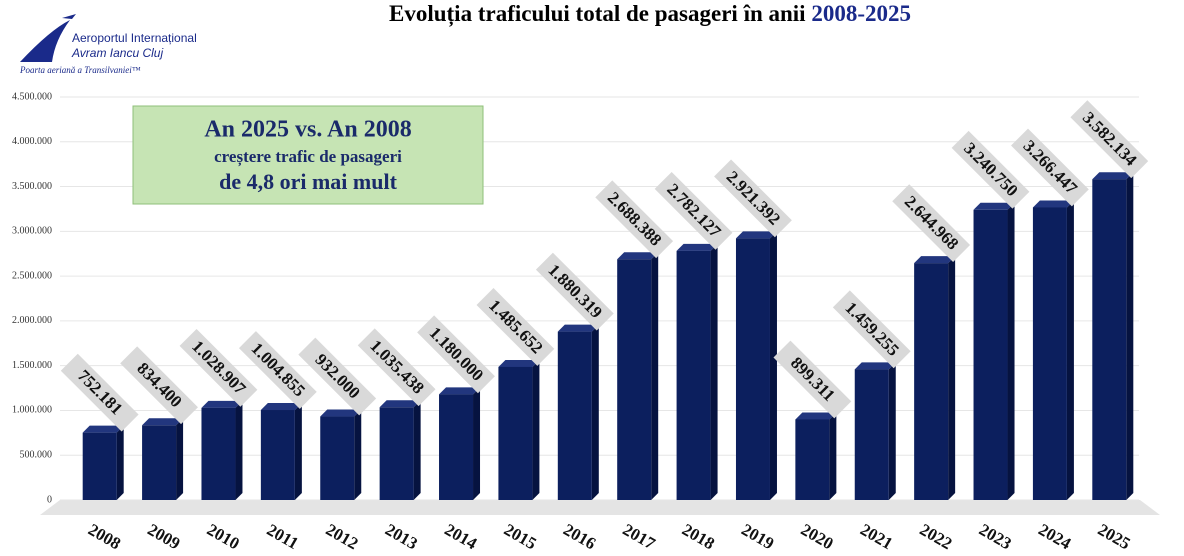 Image resolution: width=1184 pixels, height=556 pixels. I want to click on value-label: 1.459.255, so click(871, 329).